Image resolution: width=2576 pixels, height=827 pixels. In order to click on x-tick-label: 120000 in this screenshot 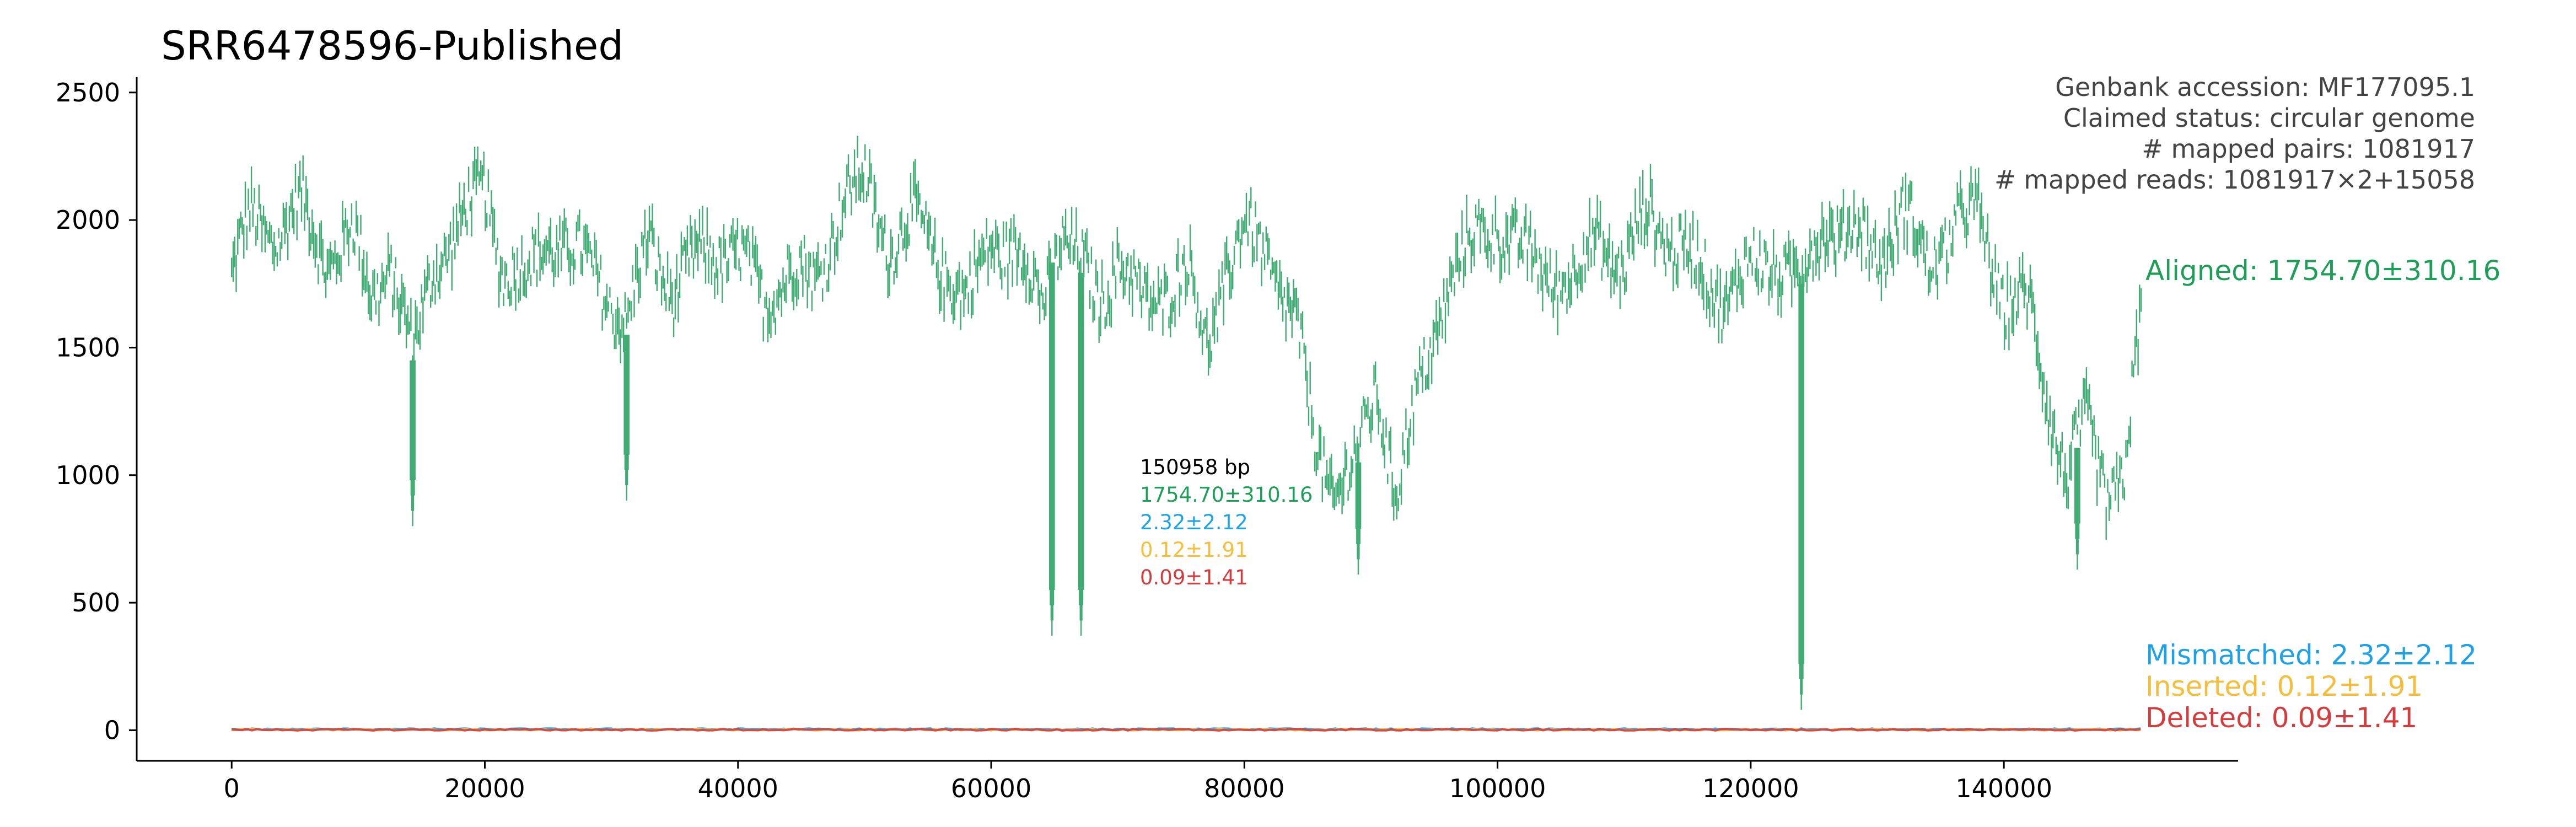, I will do `click(1750, 788)`.